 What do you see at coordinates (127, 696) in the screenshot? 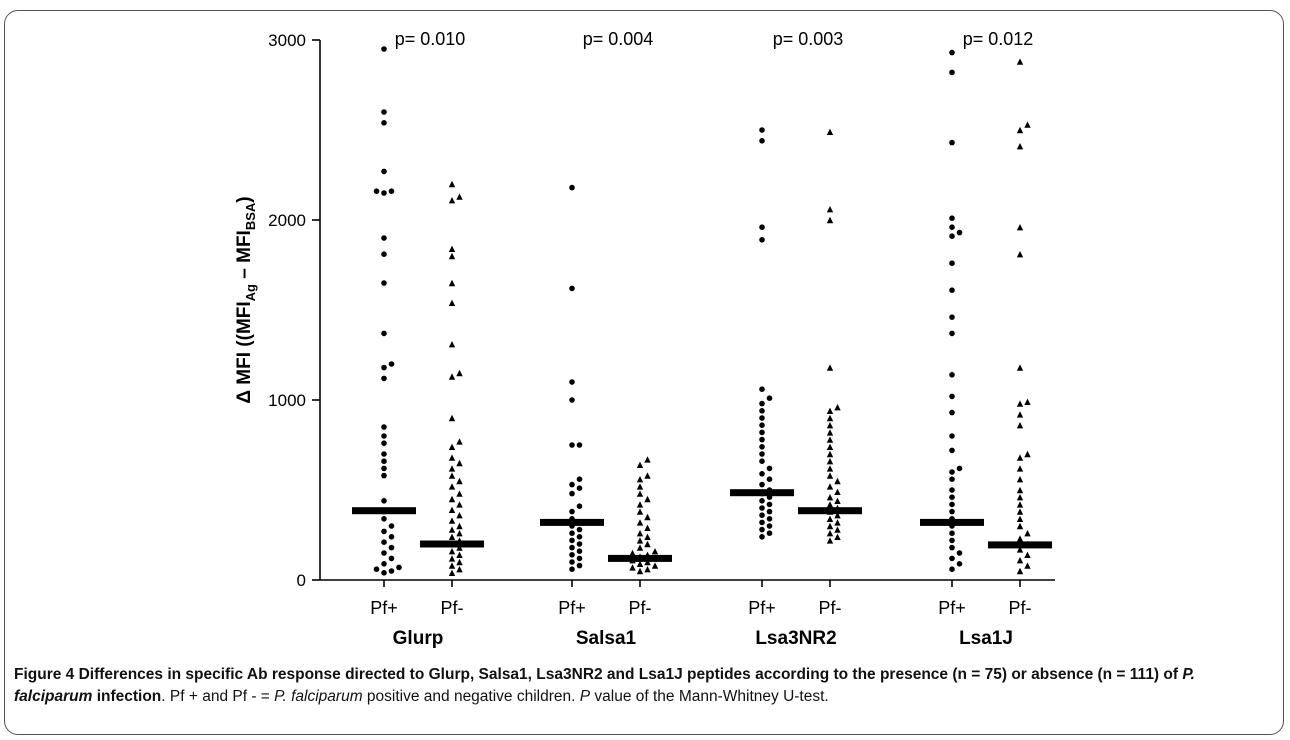
I see `caption-title-end: infection` at bounding box center [127, 696].